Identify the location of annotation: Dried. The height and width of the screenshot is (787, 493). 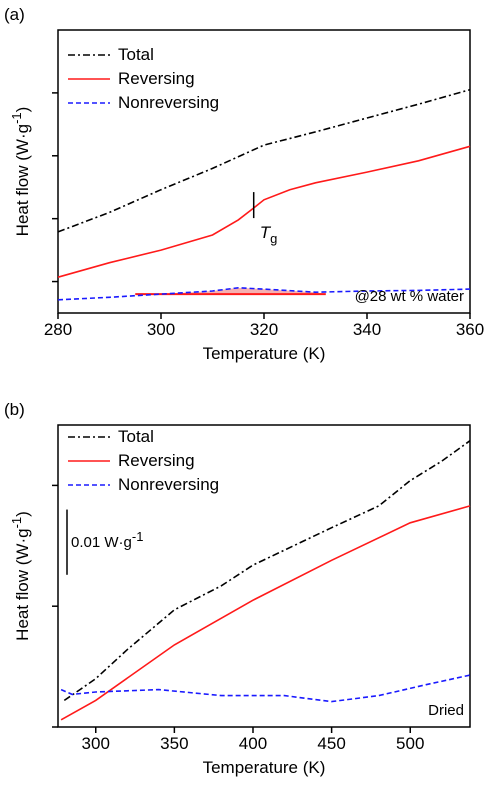
(446, 710).